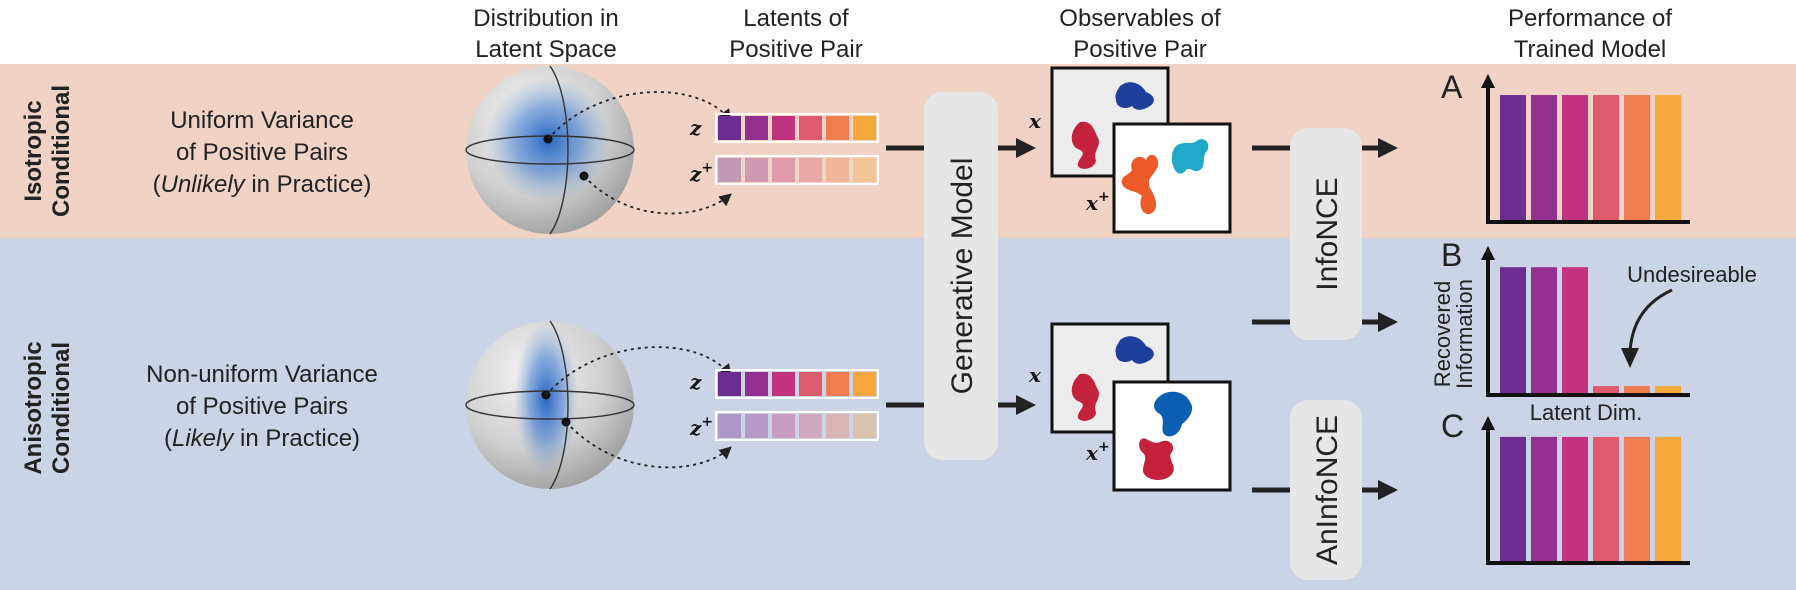 Image resolution: width=1796 pixels, height=590 pixels. Describe the element at coordinates (262, 438) in the screenshot. I see `svg-text: (Likely in Practice)` at that location.